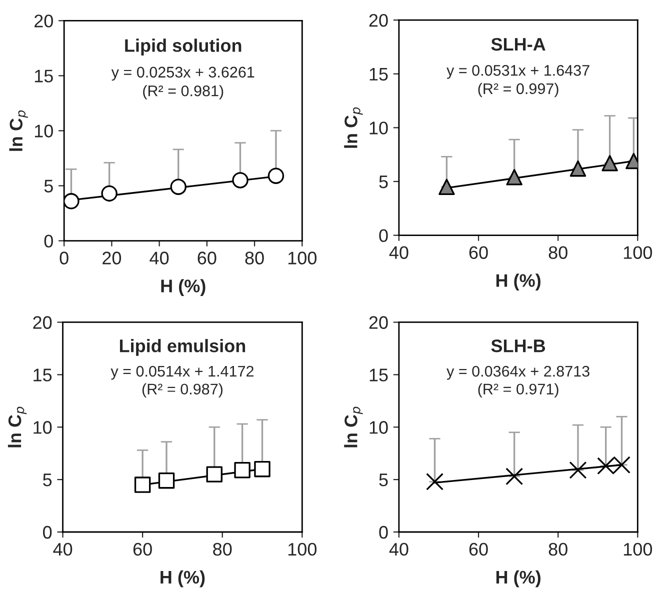 The height and width of the screenshot is (608, 654). I want to click on annotation: (R² = 0.971), so click(518, 390).